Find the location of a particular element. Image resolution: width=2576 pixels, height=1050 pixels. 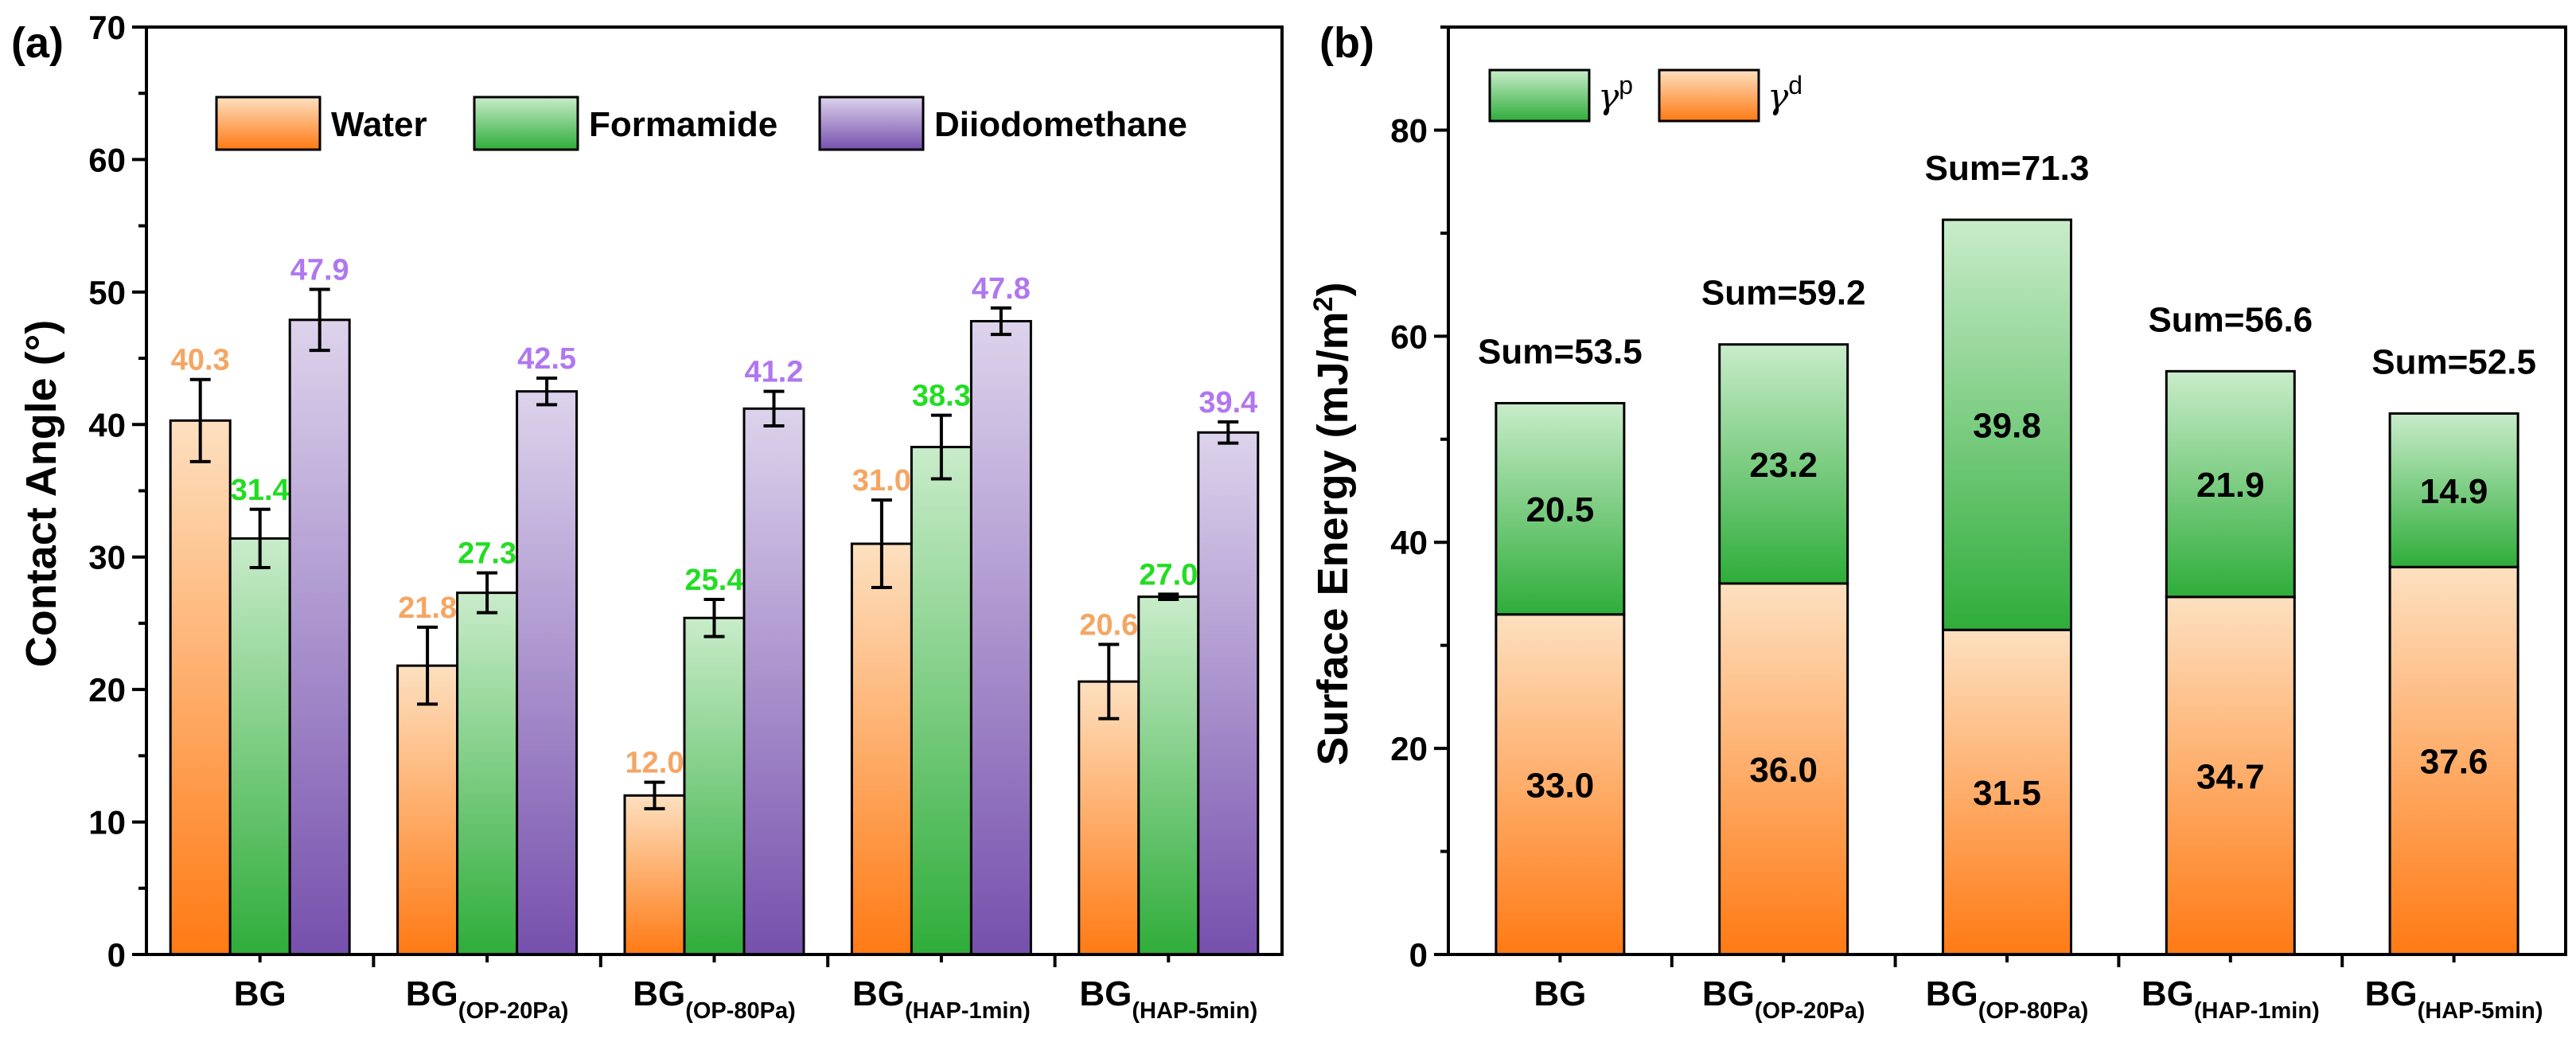

y-axis-label-a: Contact Angle (°) is located at coordinates (41, 494).